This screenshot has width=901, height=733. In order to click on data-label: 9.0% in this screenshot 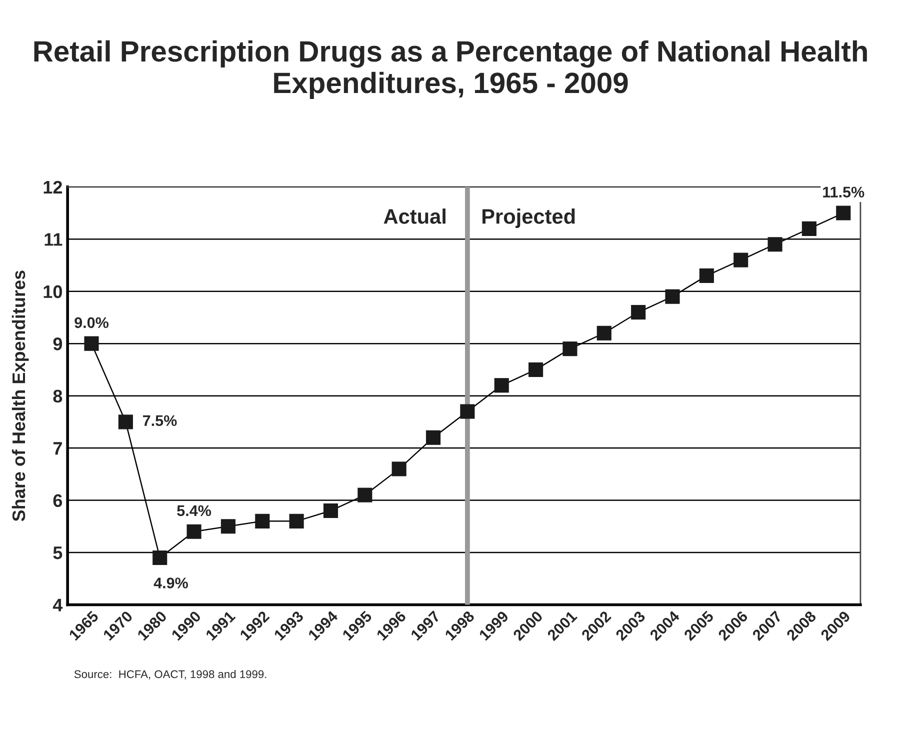, I will do `click(91, 322)`.